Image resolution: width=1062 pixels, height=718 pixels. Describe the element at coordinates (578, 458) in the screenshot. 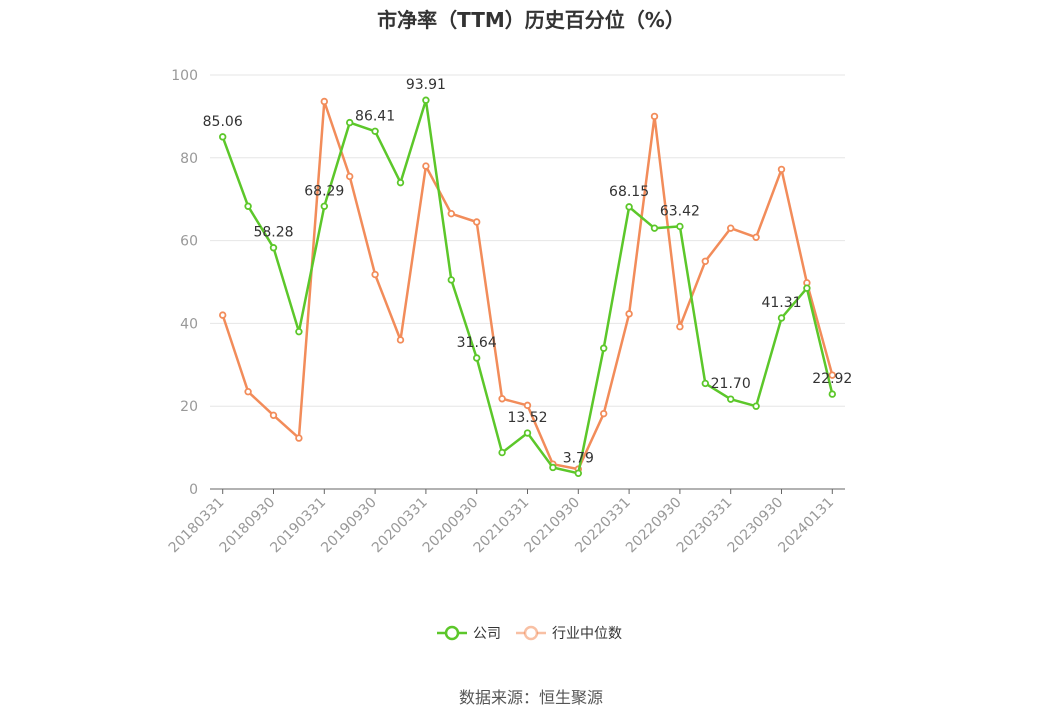

I see `data-label: 3.79` at that location.